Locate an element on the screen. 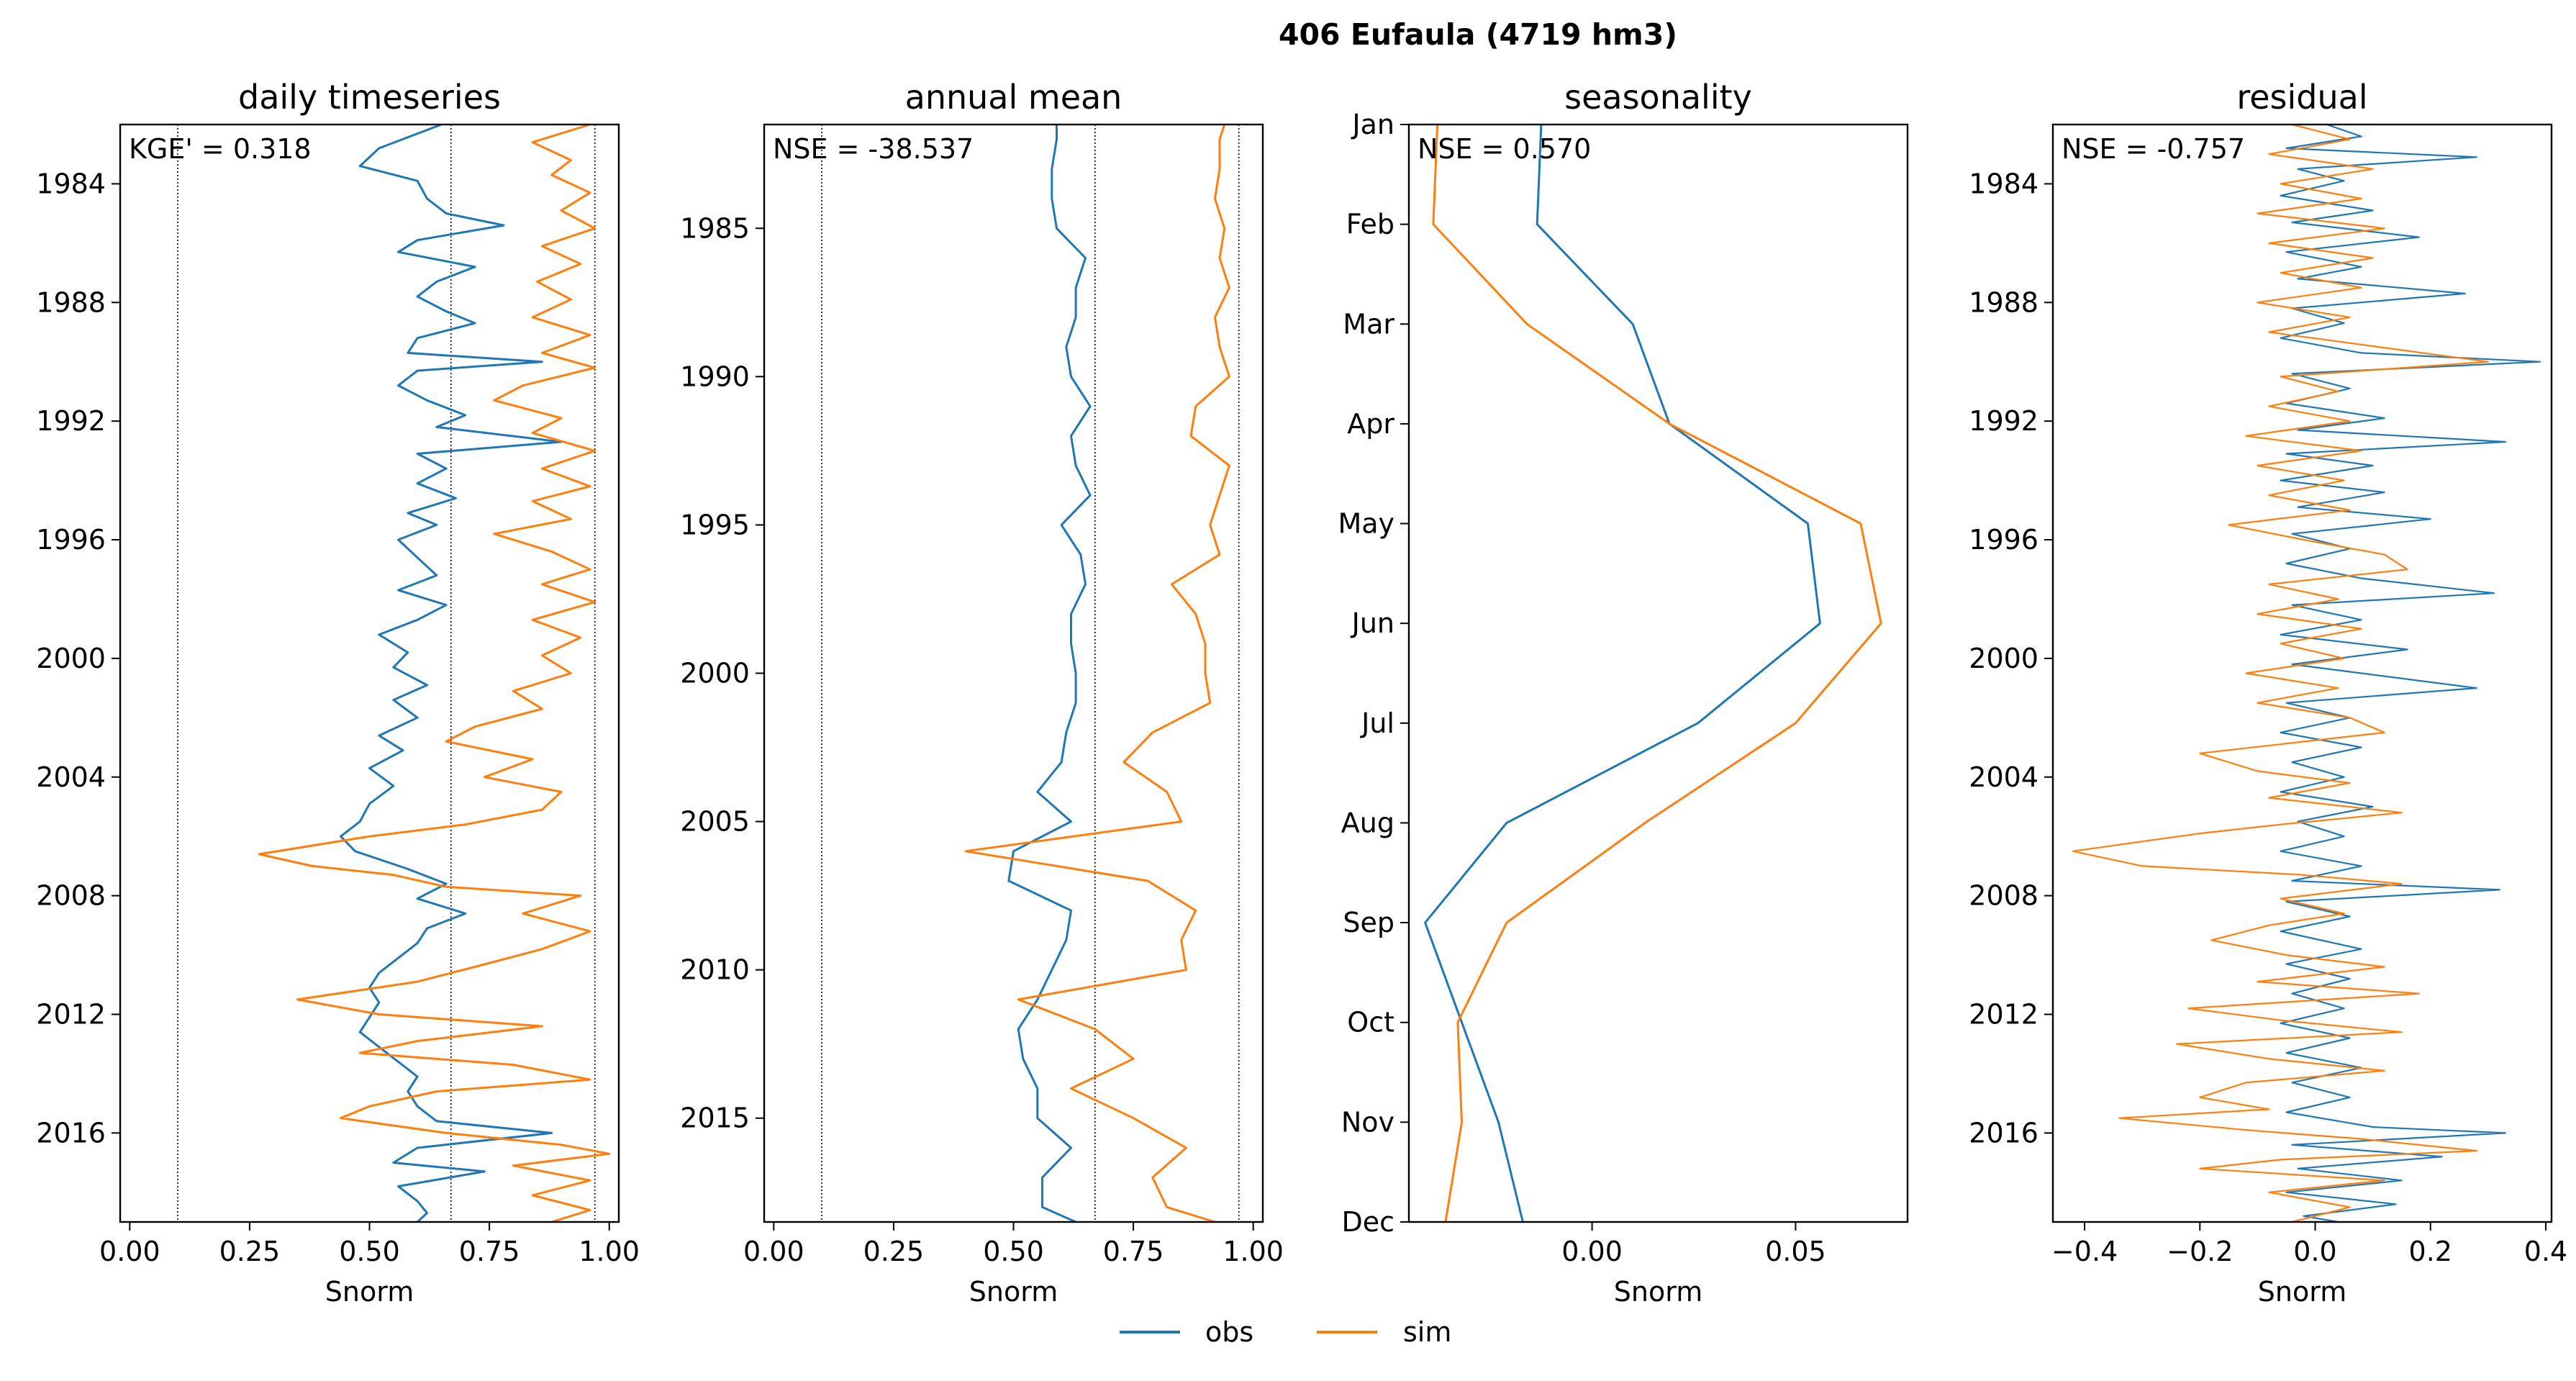  seasonality-xlabel: Snorm is located at coordinates (1658, 1292).